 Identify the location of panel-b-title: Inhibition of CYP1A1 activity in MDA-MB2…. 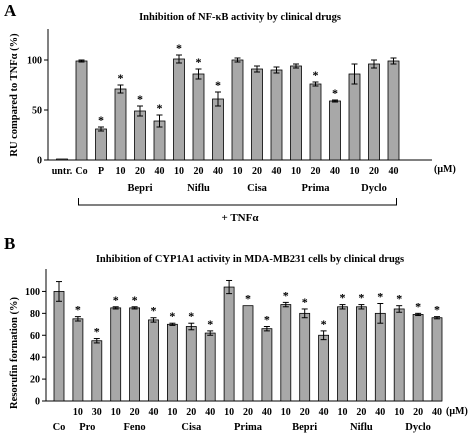
(250, 259).